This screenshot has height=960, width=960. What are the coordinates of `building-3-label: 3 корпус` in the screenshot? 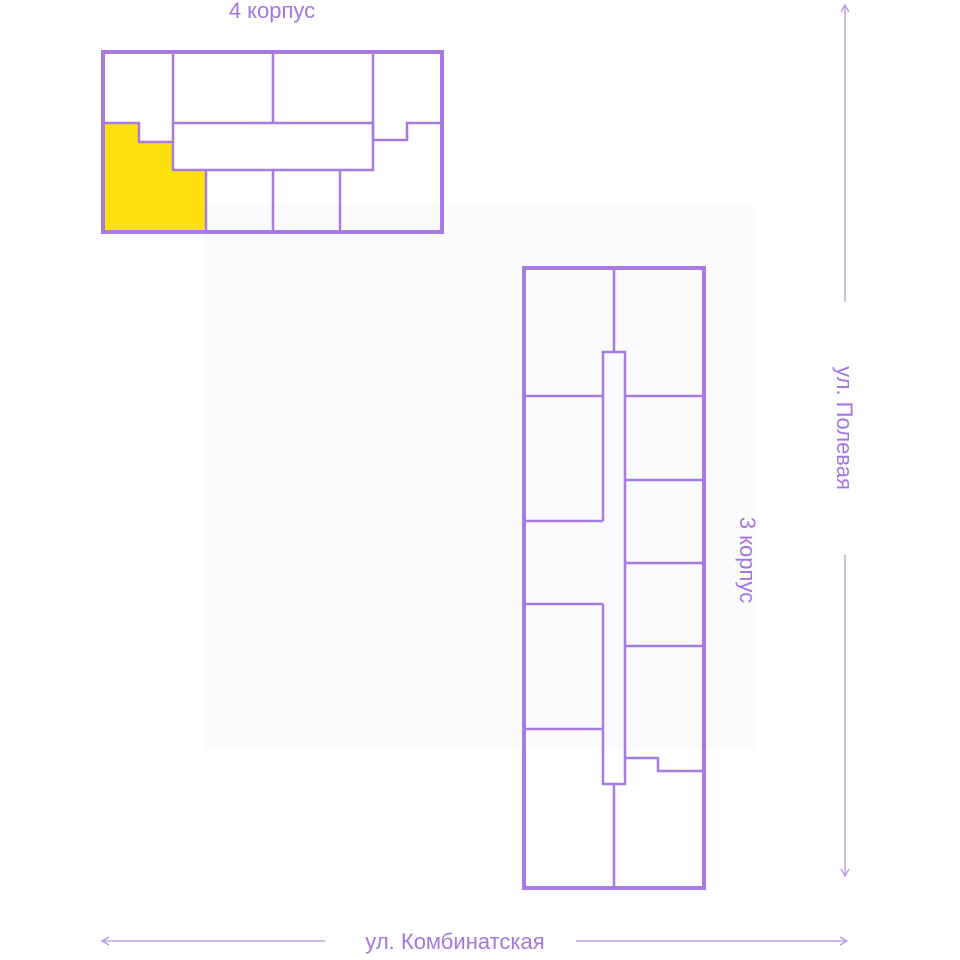 It's located at (747, 560).